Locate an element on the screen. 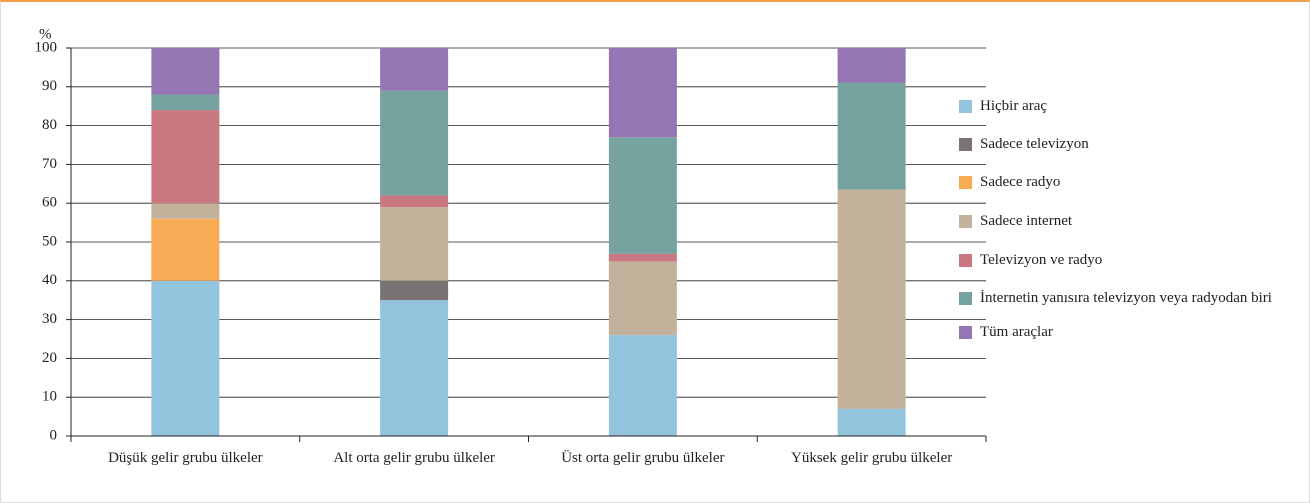 Image resolution: width=1310 pixels, height=503 pixels. legend-item: Televizyon ve radyo is located at coordinates (1129, 260).